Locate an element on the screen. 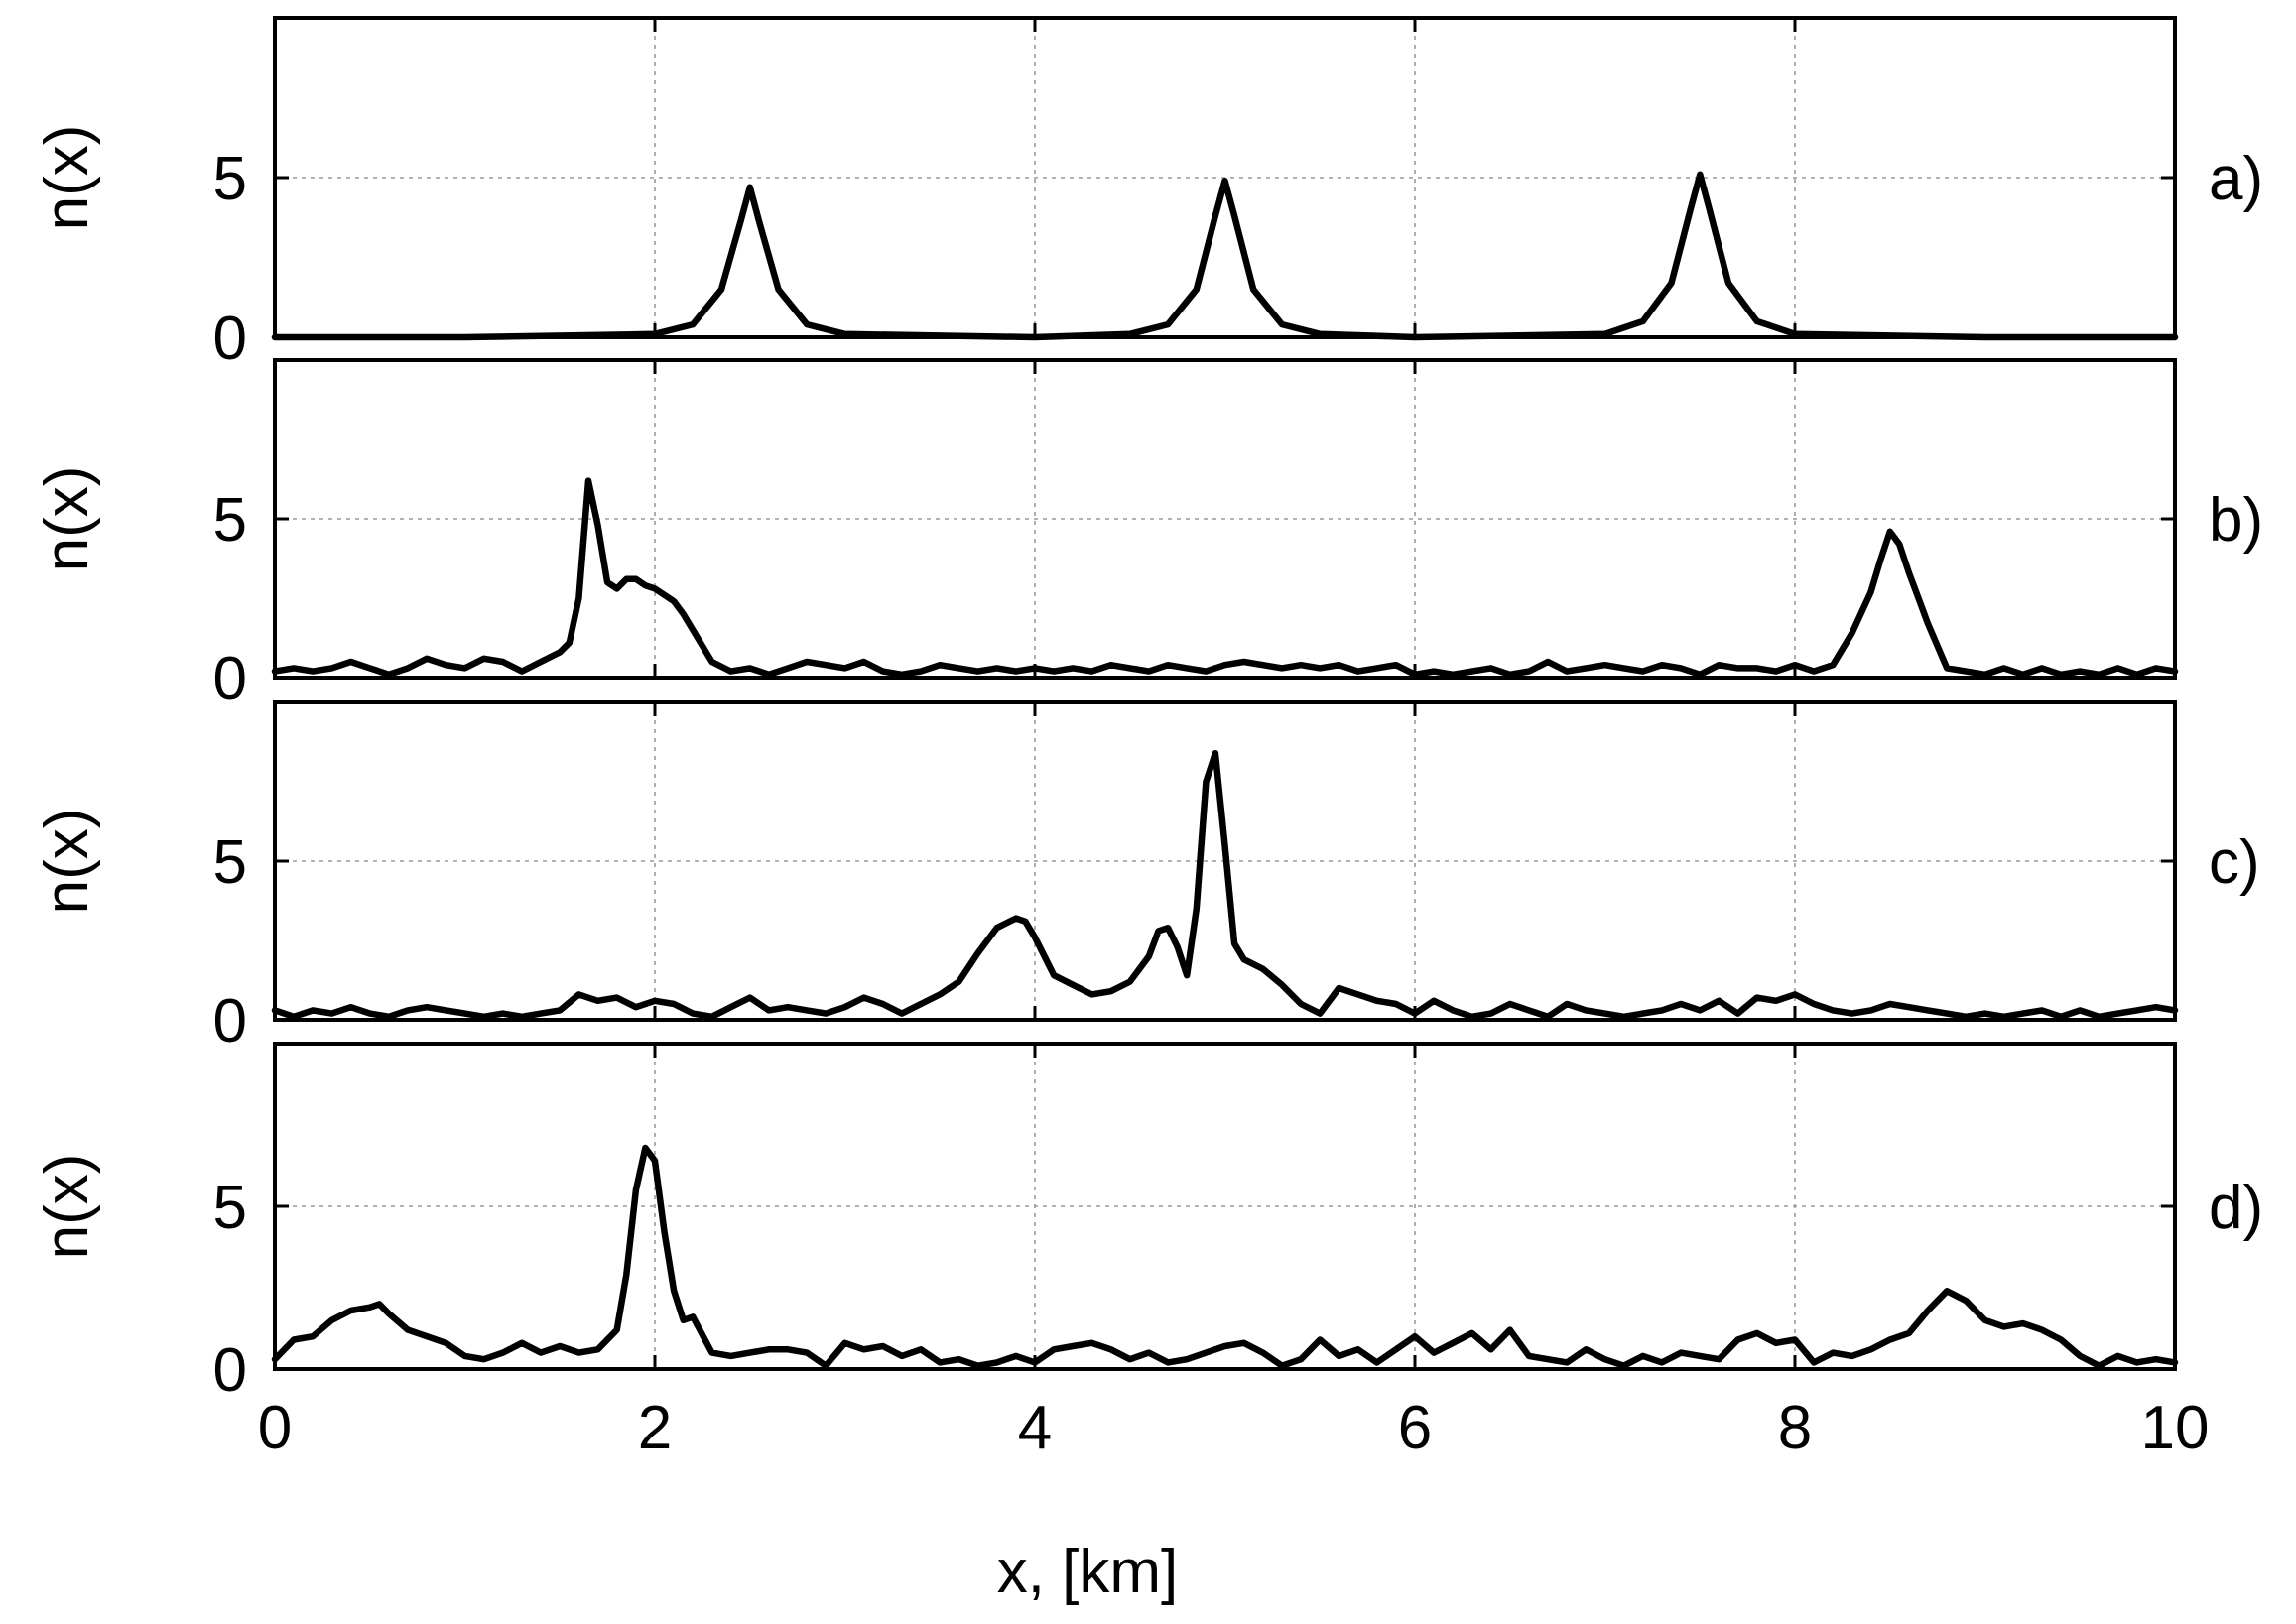 The width and height of the screenshot is (2296, 1624). x-axis: 0 2 4 6 8 10 is located at coordinates (1234, 1428).